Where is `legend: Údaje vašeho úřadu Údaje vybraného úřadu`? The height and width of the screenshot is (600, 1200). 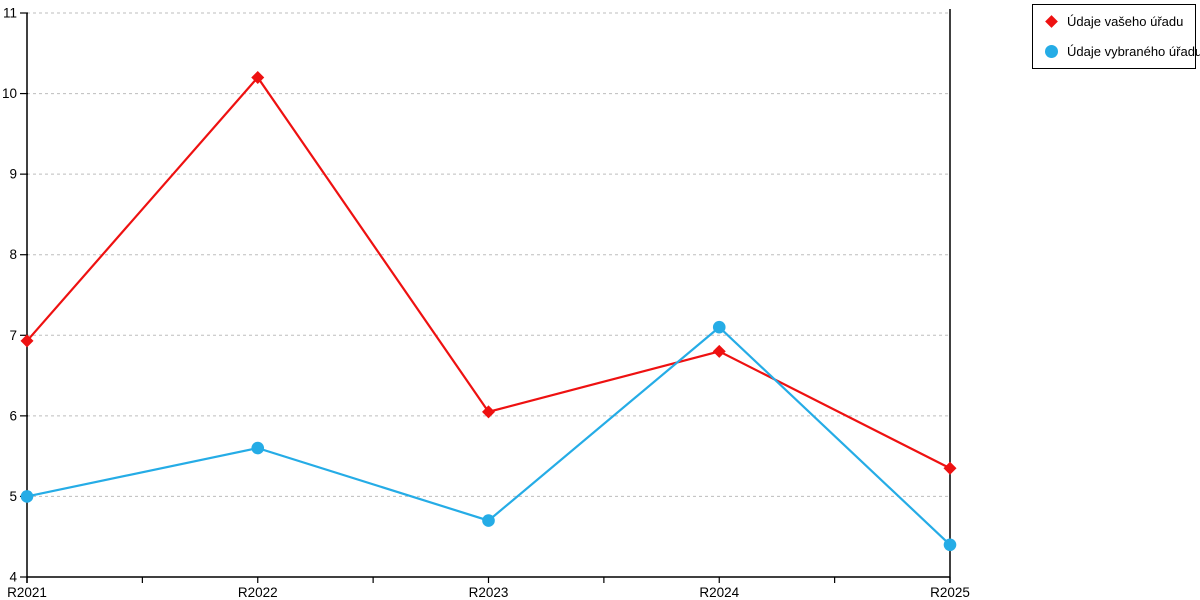 legend: Údaje vašeho úřadu Údaje vybraného úřadu is located at coordinates (1116, 36).